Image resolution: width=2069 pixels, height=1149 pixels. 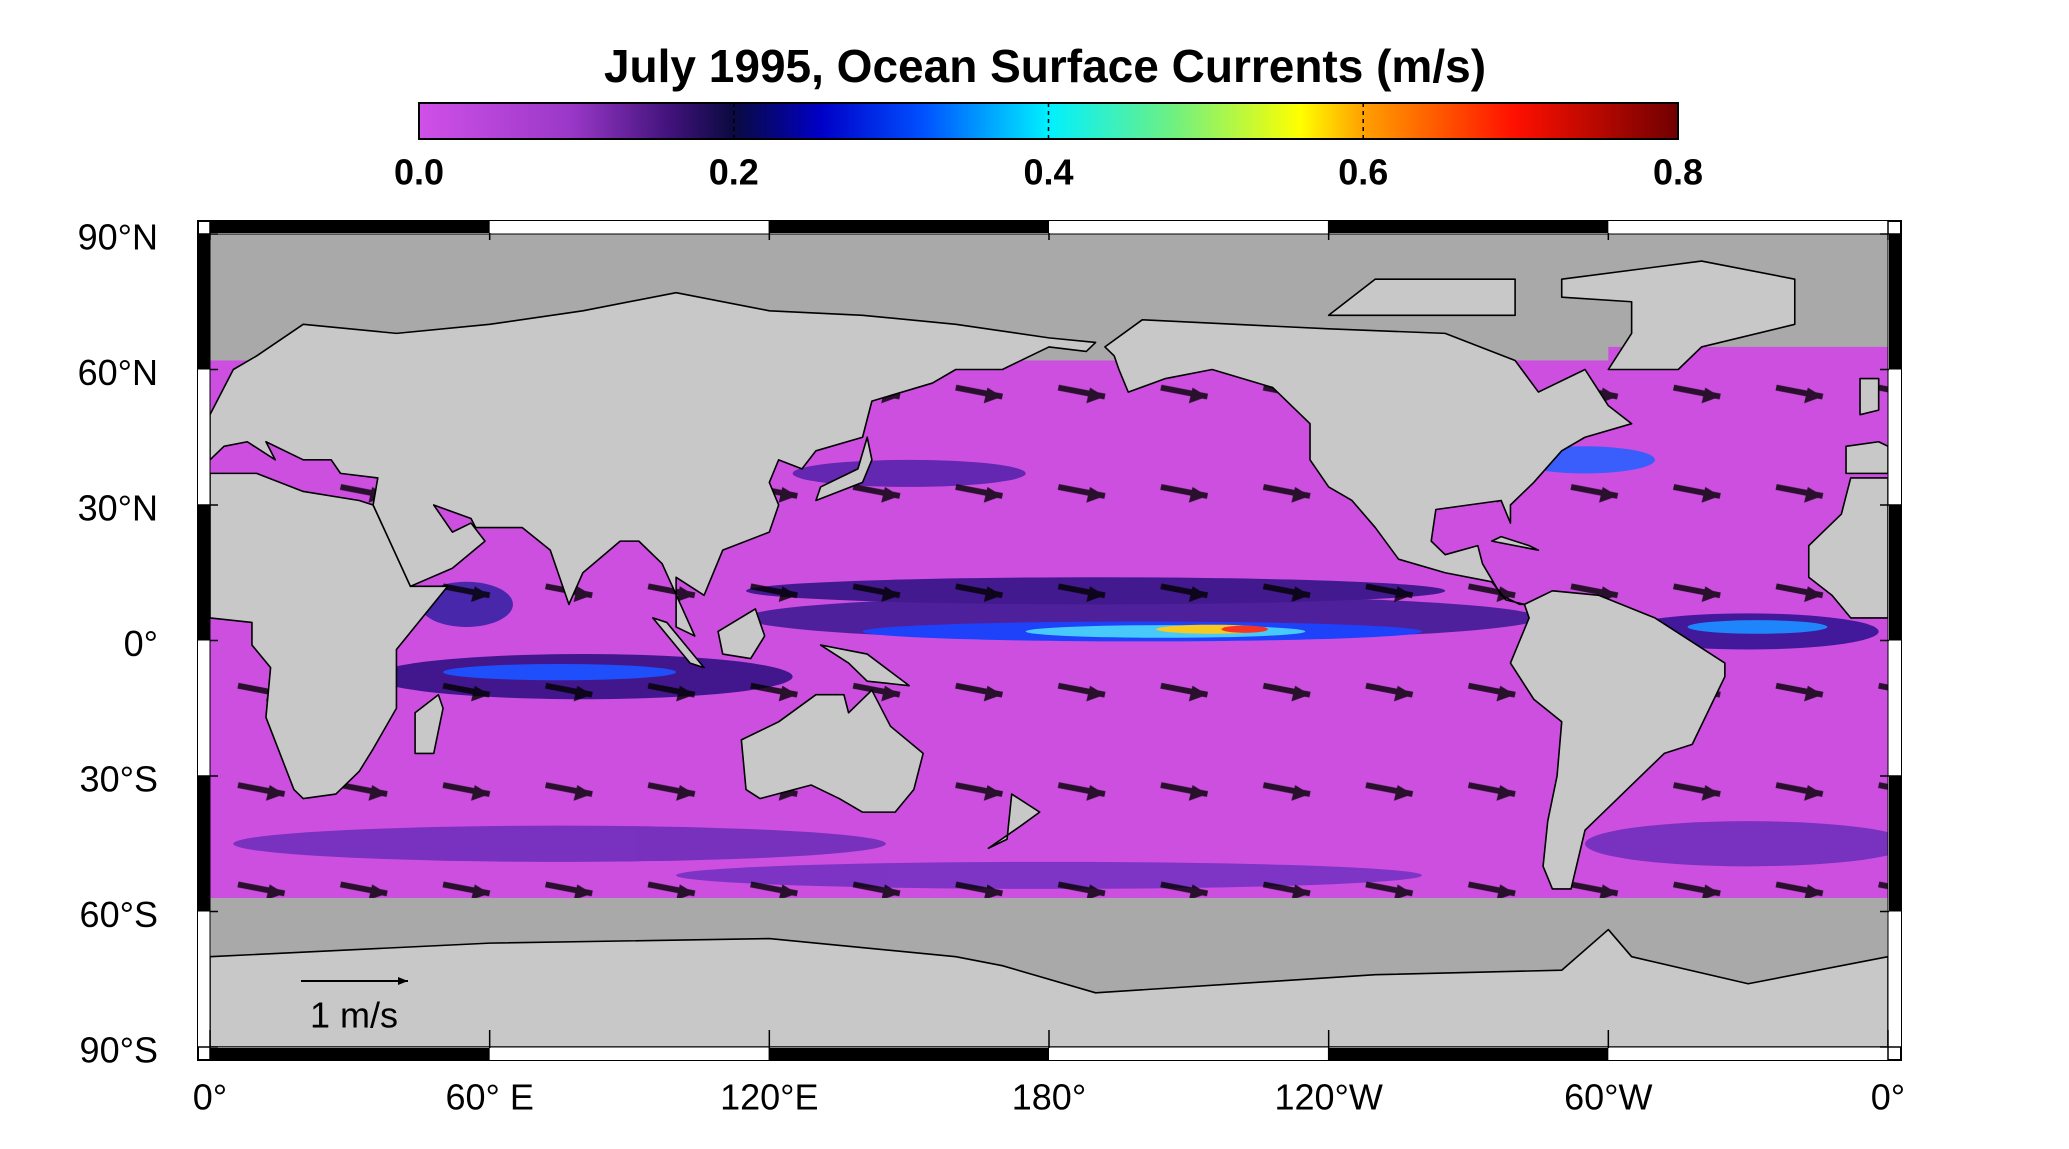 What do you see at coordinates (419, 172) in the screenshot?
I see `colorbar-tick-label: 0.0` at bounding box center [419, 172].